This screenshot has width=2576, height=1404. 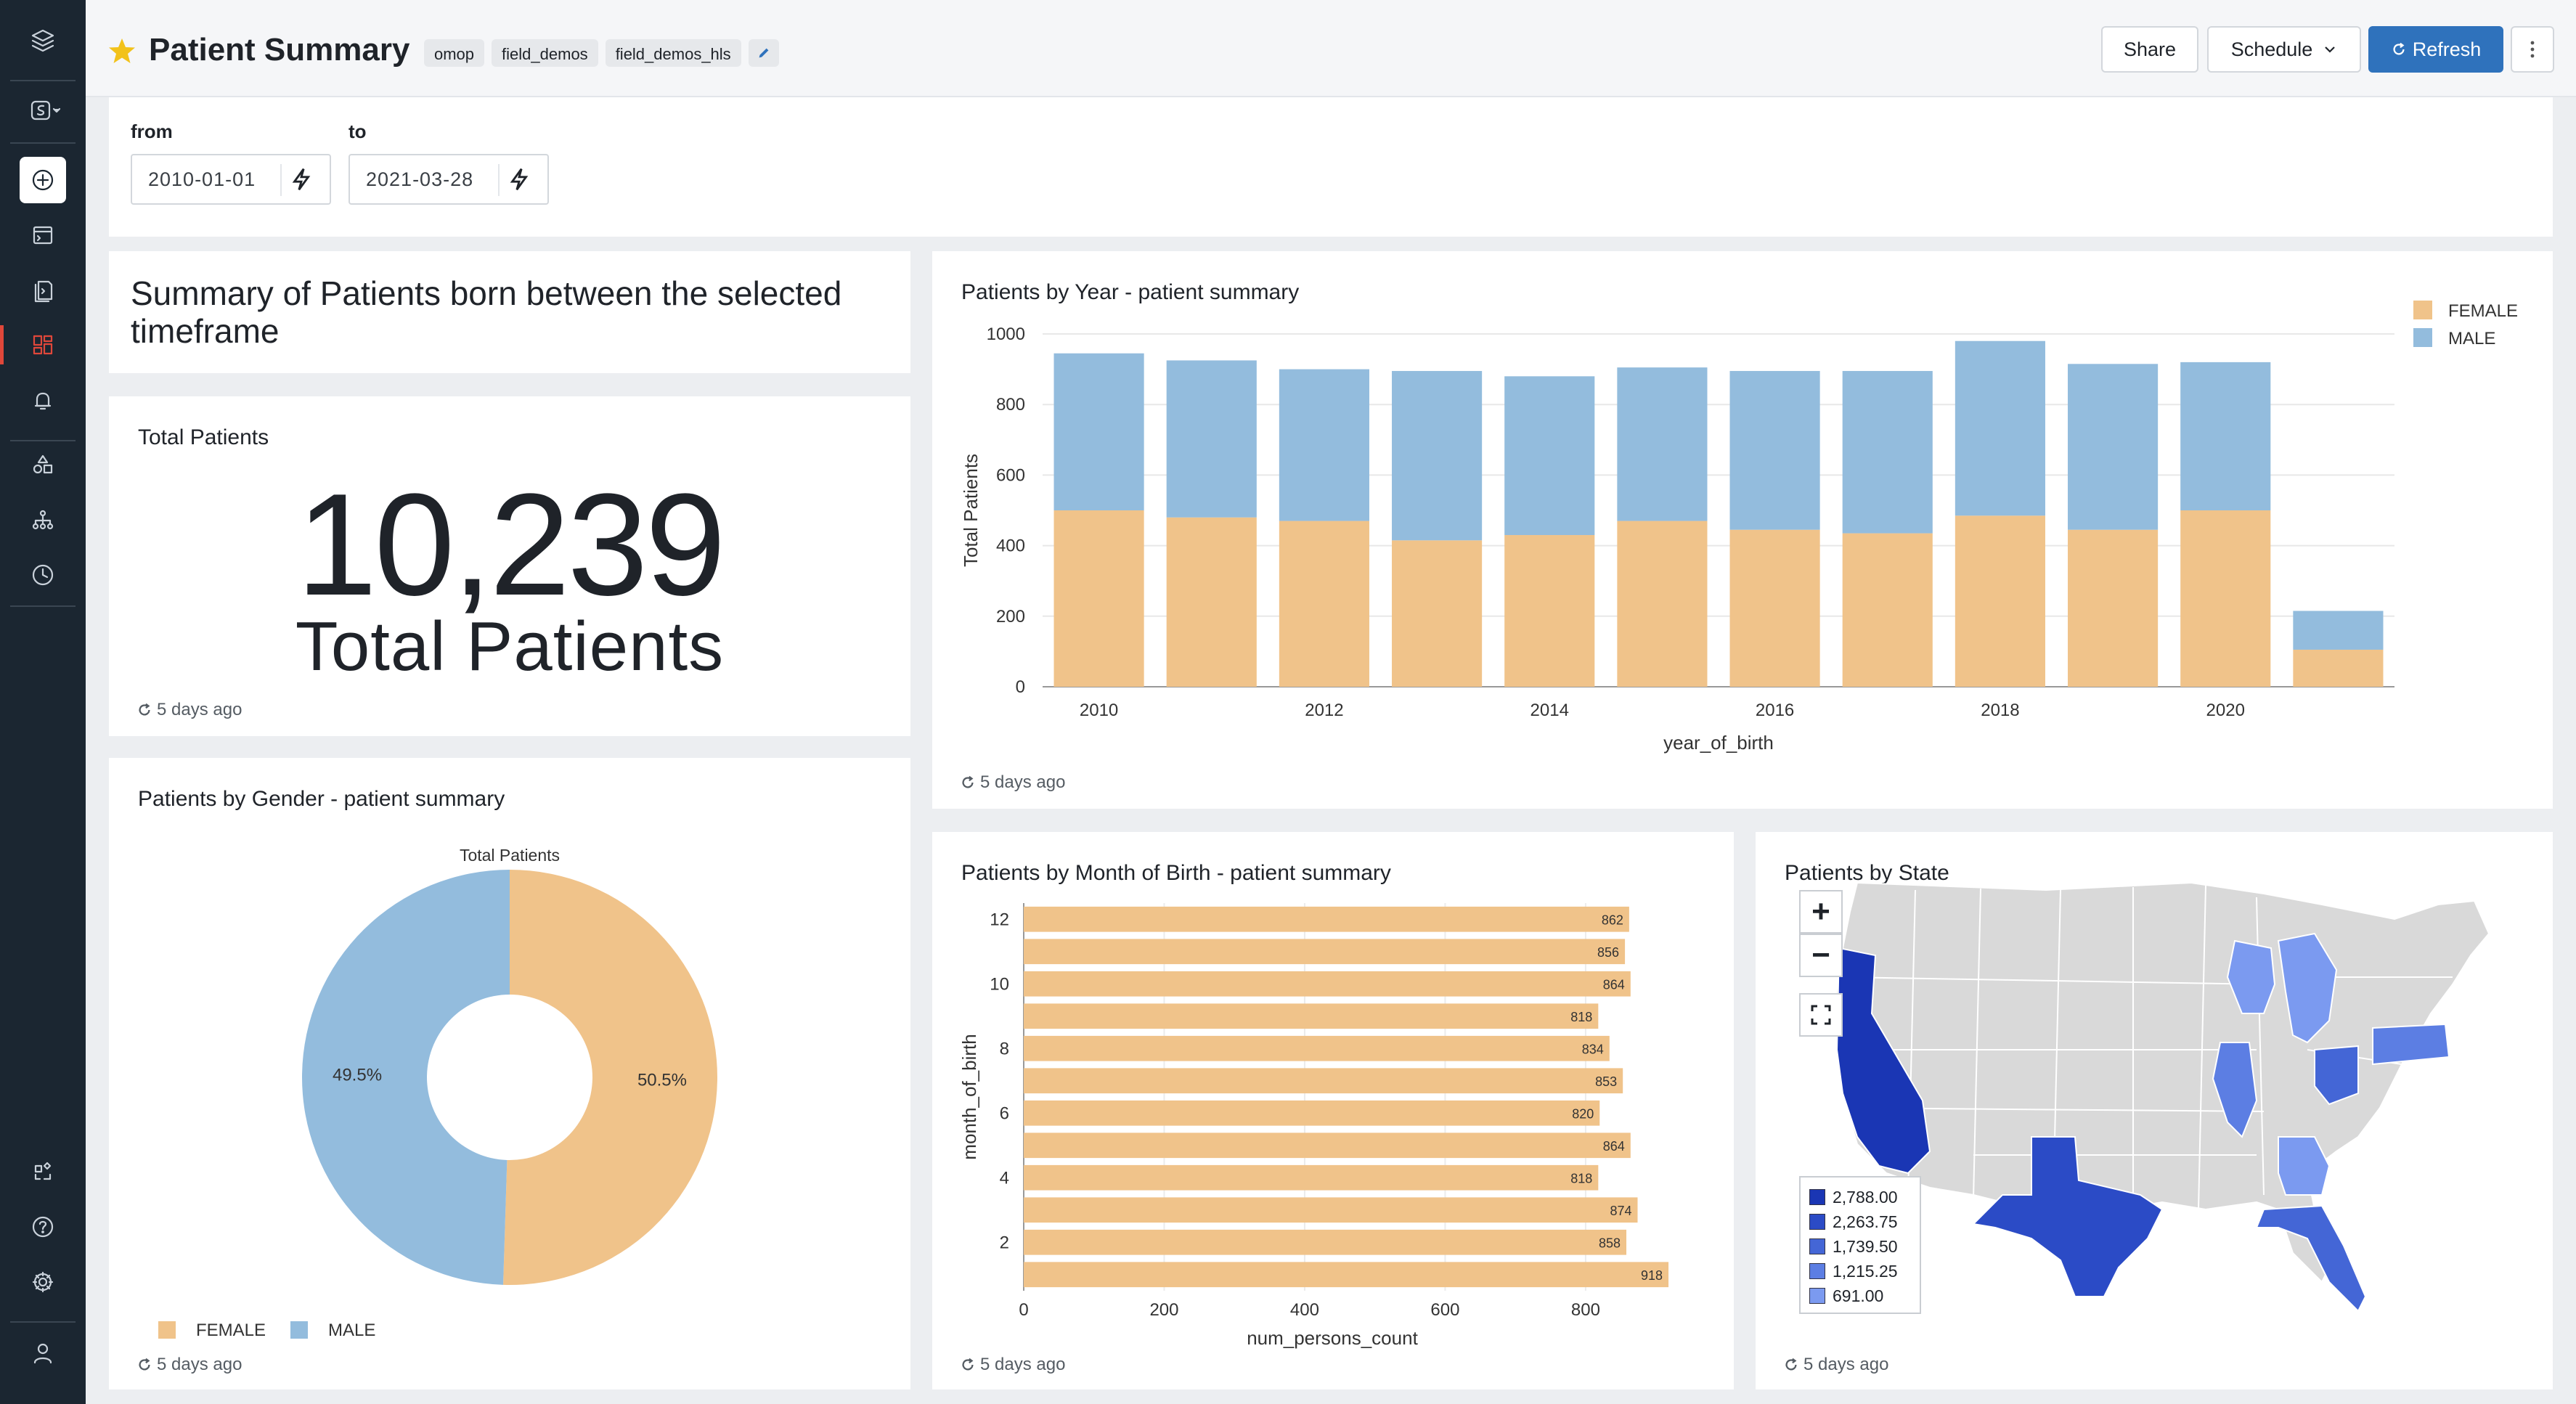 I want to click on y-tick-label: 600, so click(x=1010, y=475).